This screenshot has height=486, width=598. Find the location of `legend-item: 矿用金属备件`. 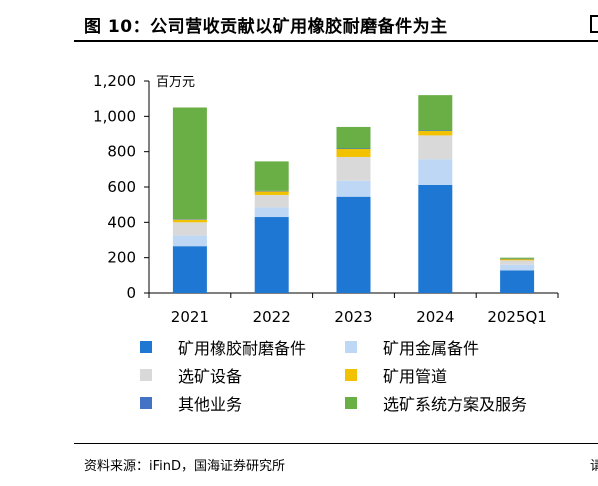

legend-item: 矿用金属备件 is located at coordinates (412, 347).